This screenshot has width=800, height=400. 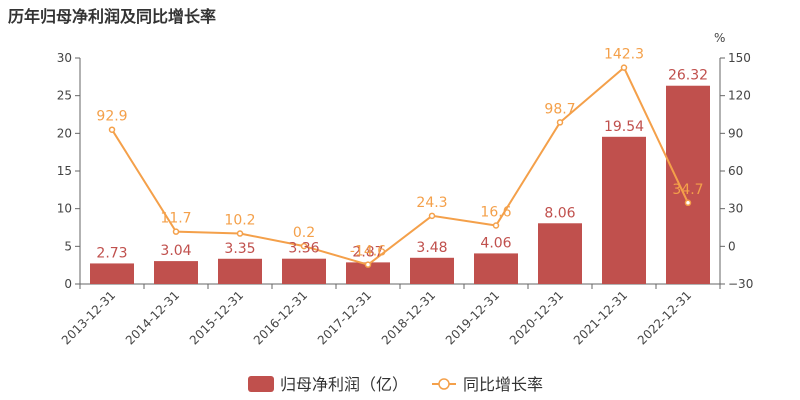 What do you see at coordinates (559, 109) in the screenshot?
I see `line-value-label: 98.7` at bounding box center [559, 109].